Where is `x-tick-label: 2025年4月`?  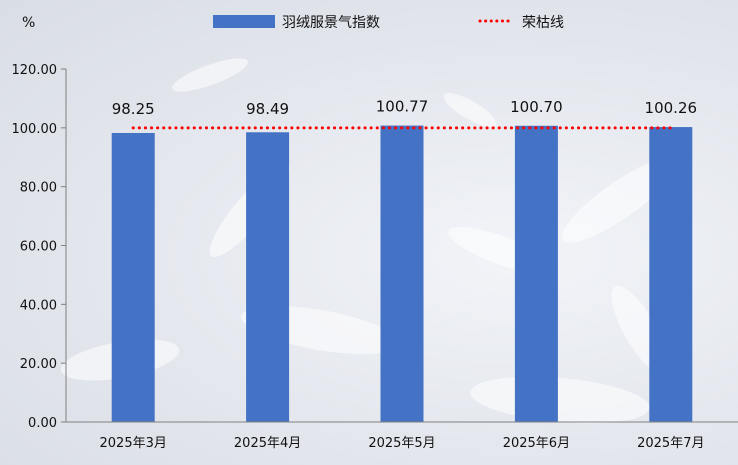 x-tick-label: 2025年4月 is located at coordinates (267, 443).